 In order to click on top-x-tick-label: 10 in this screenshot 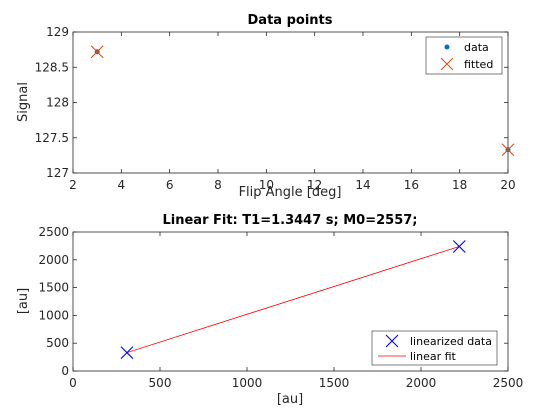, I will do `click(266, 185)`.